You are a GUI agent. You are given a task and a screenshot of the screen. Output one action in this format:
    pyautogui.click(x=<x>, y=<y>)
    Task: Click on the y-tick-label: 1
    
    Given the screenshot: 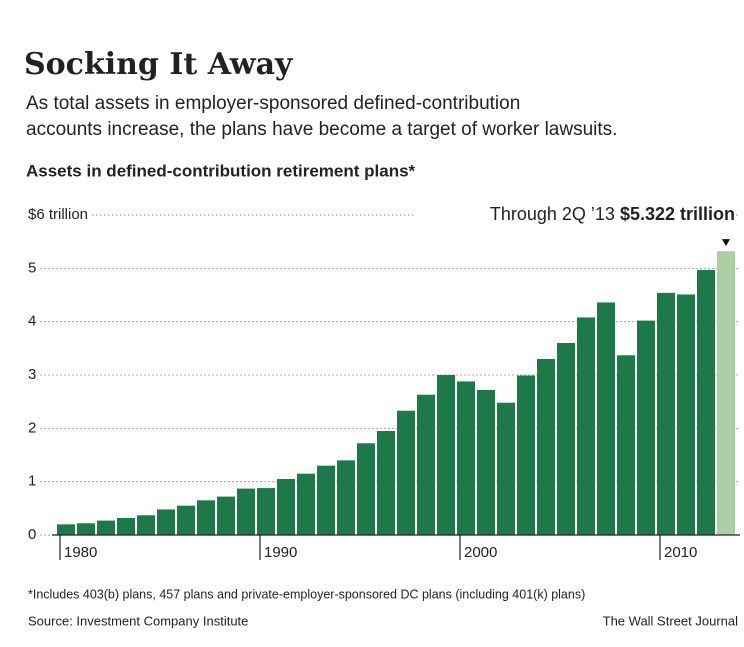 What is the action you would take?
    pyautogui.click(x=32, y=481)
    